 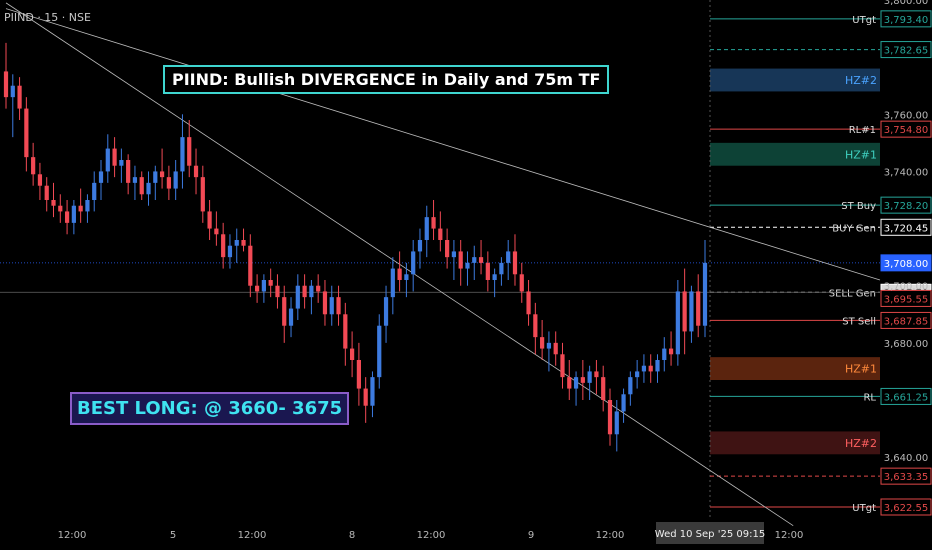 What do you see at coordinates (861, 369) in the screenshot?
I see `zone-label: HZ#1` at bounding box center [861, 369].